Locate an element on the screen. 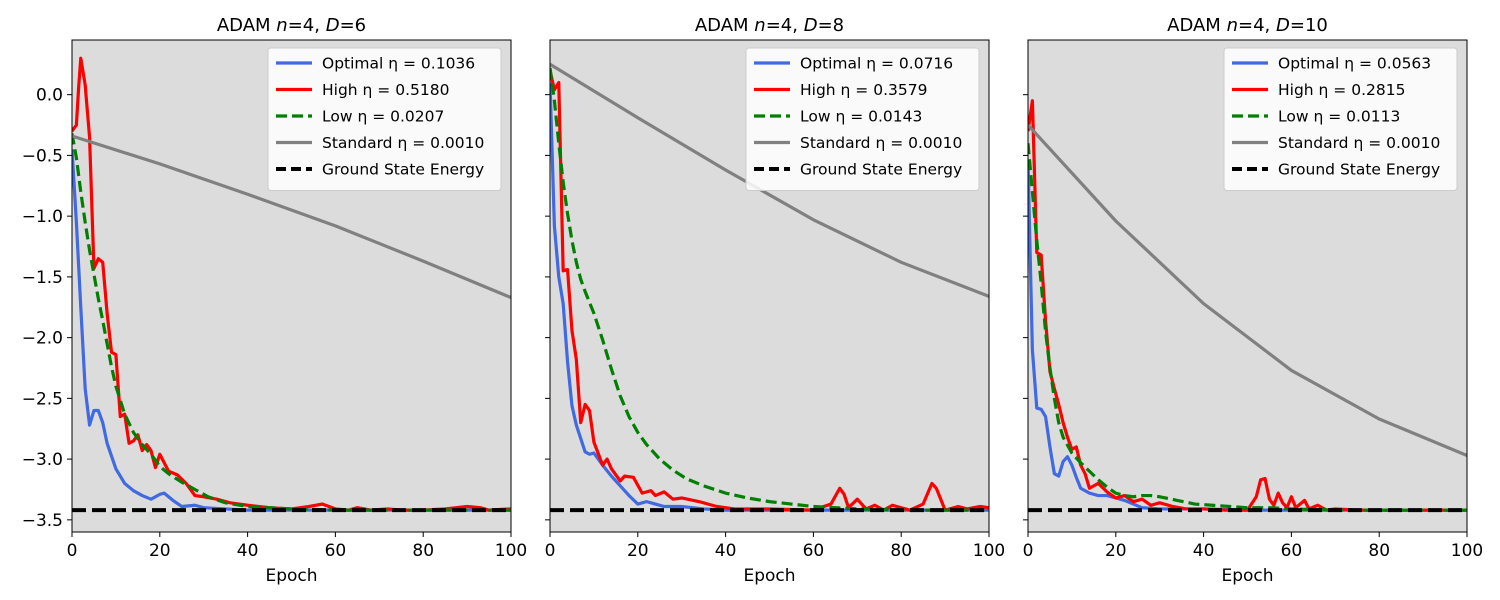  y-tick-label: −3.0 is located at coordinates (42, 460).